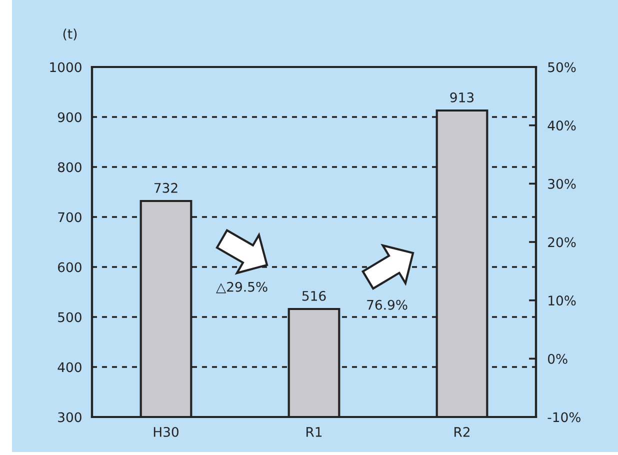 The width and height of the screenshot is (618, 455). Describe the element at coordinates (70, 34) in the screenshot. I see `y-axis-title: (t)` at that location.